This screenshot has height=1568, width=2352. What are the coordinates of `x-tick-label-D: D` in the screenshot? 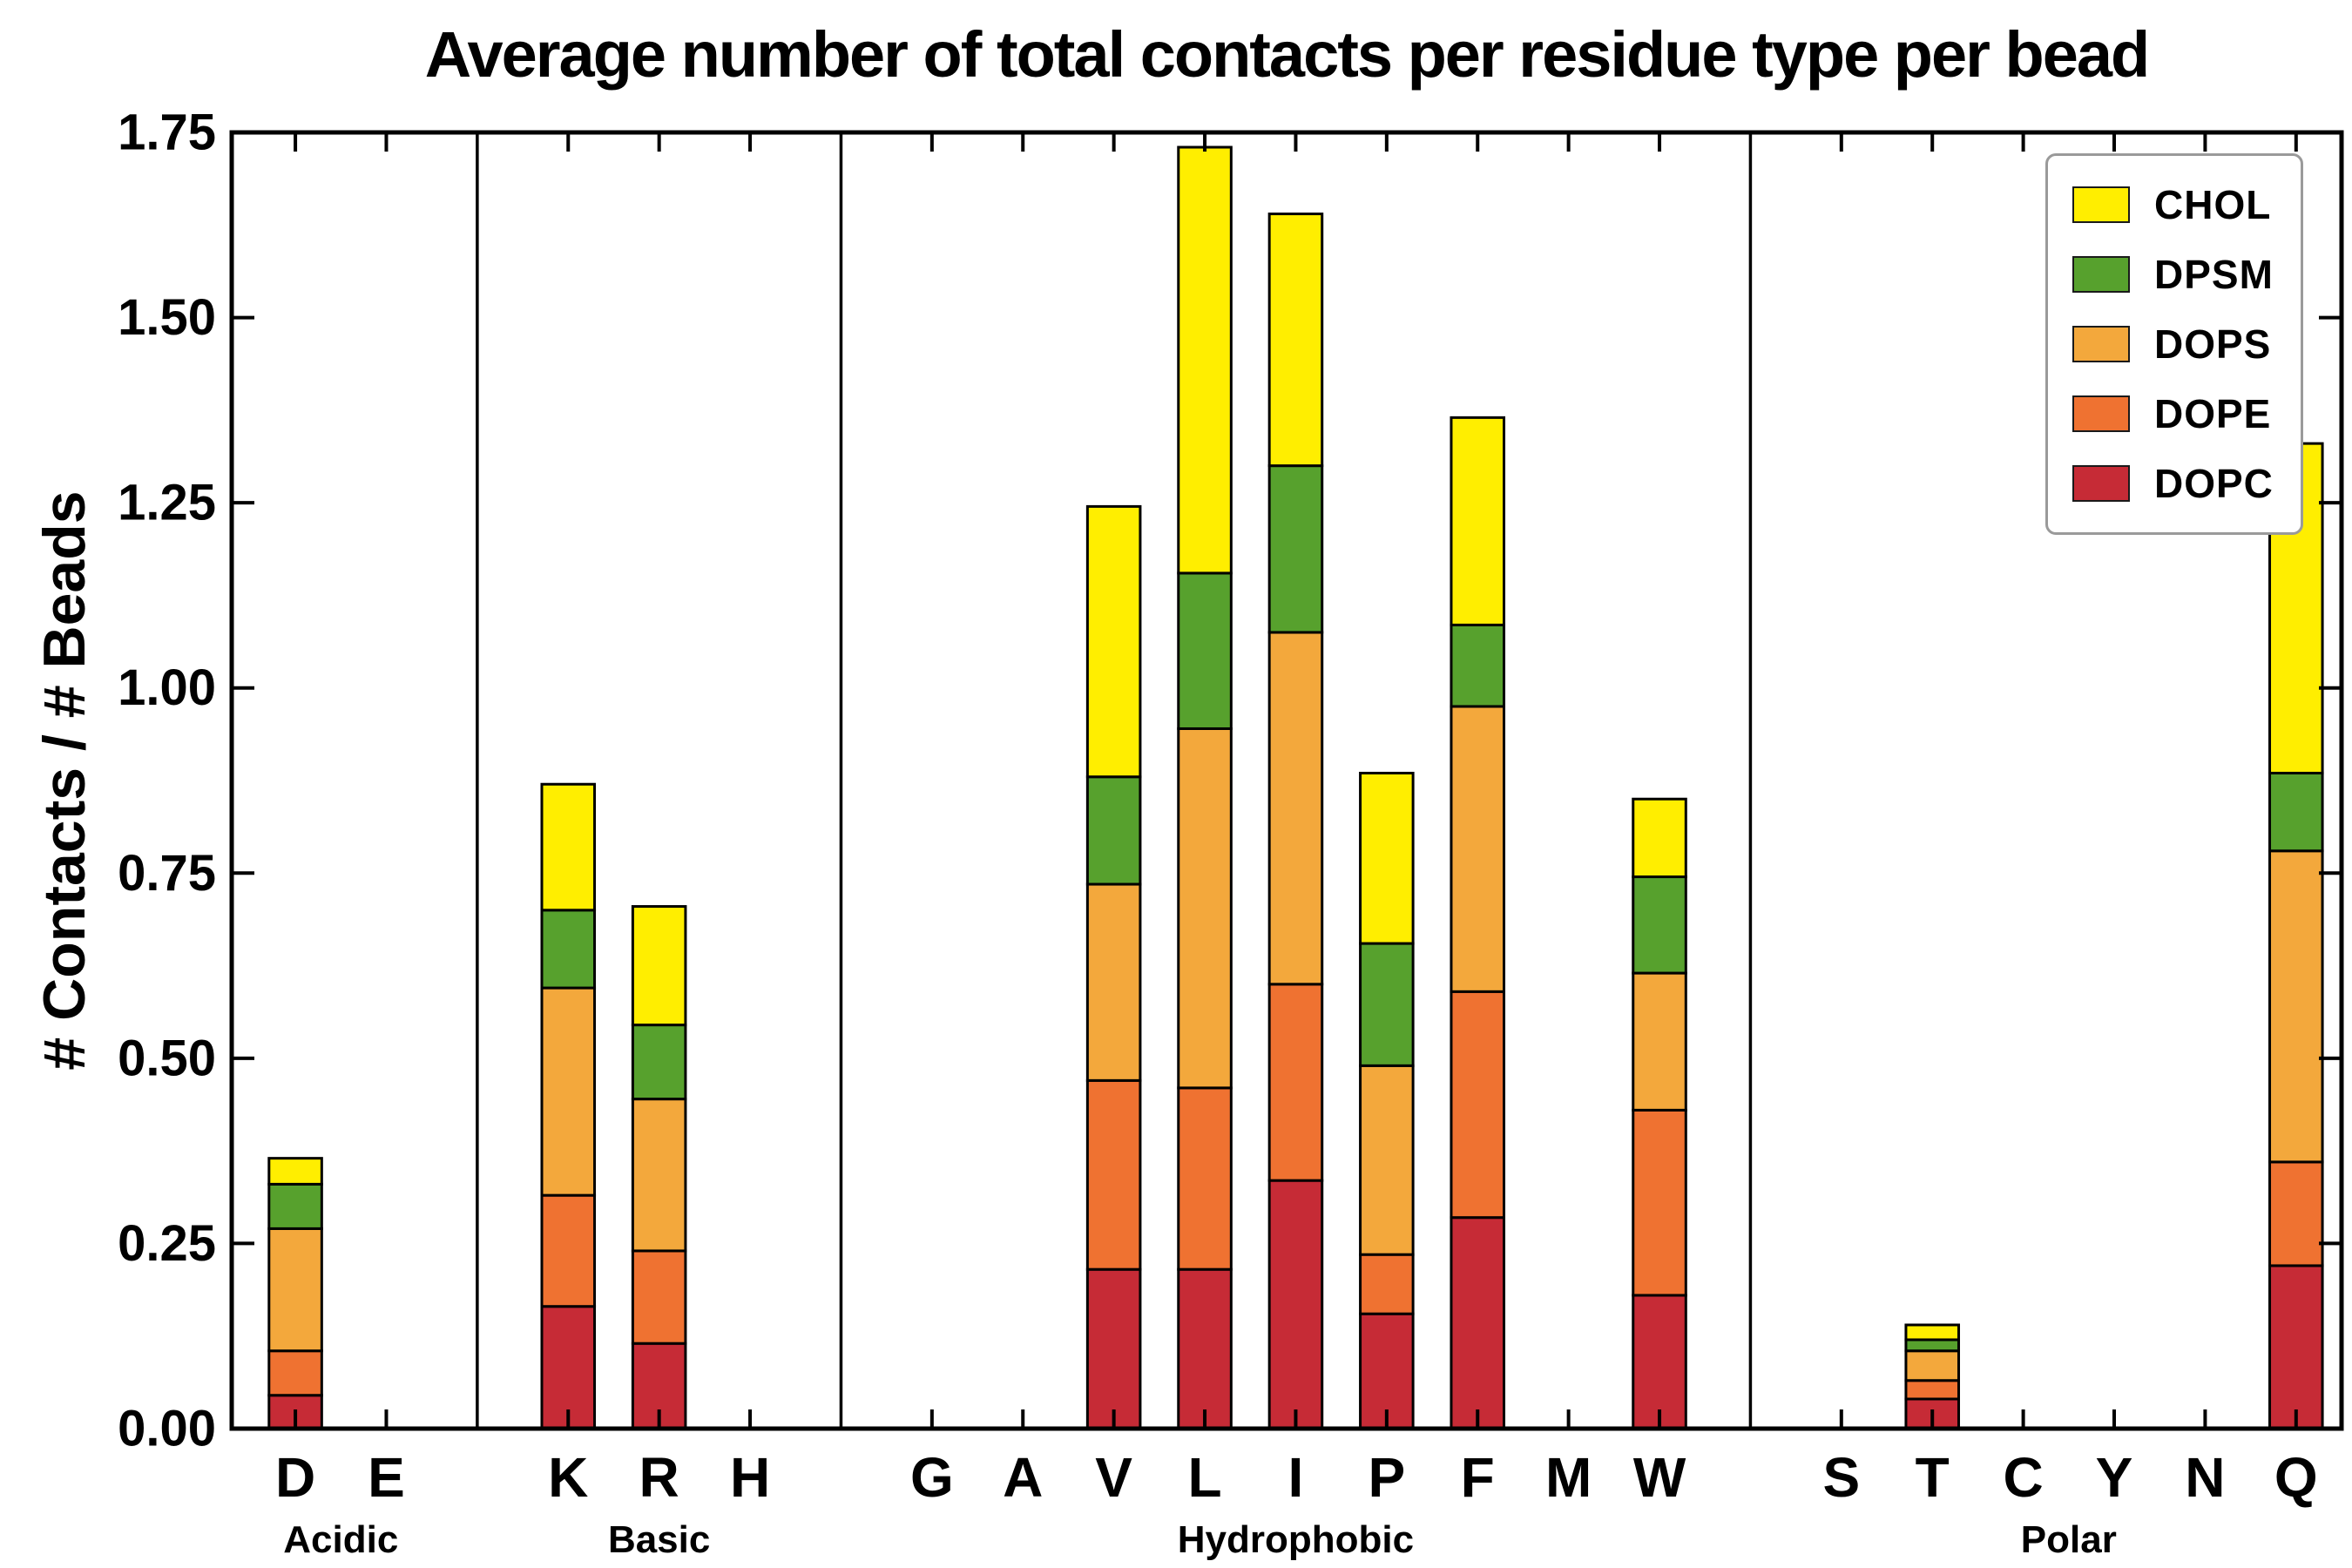 It's located at (295, 1477).